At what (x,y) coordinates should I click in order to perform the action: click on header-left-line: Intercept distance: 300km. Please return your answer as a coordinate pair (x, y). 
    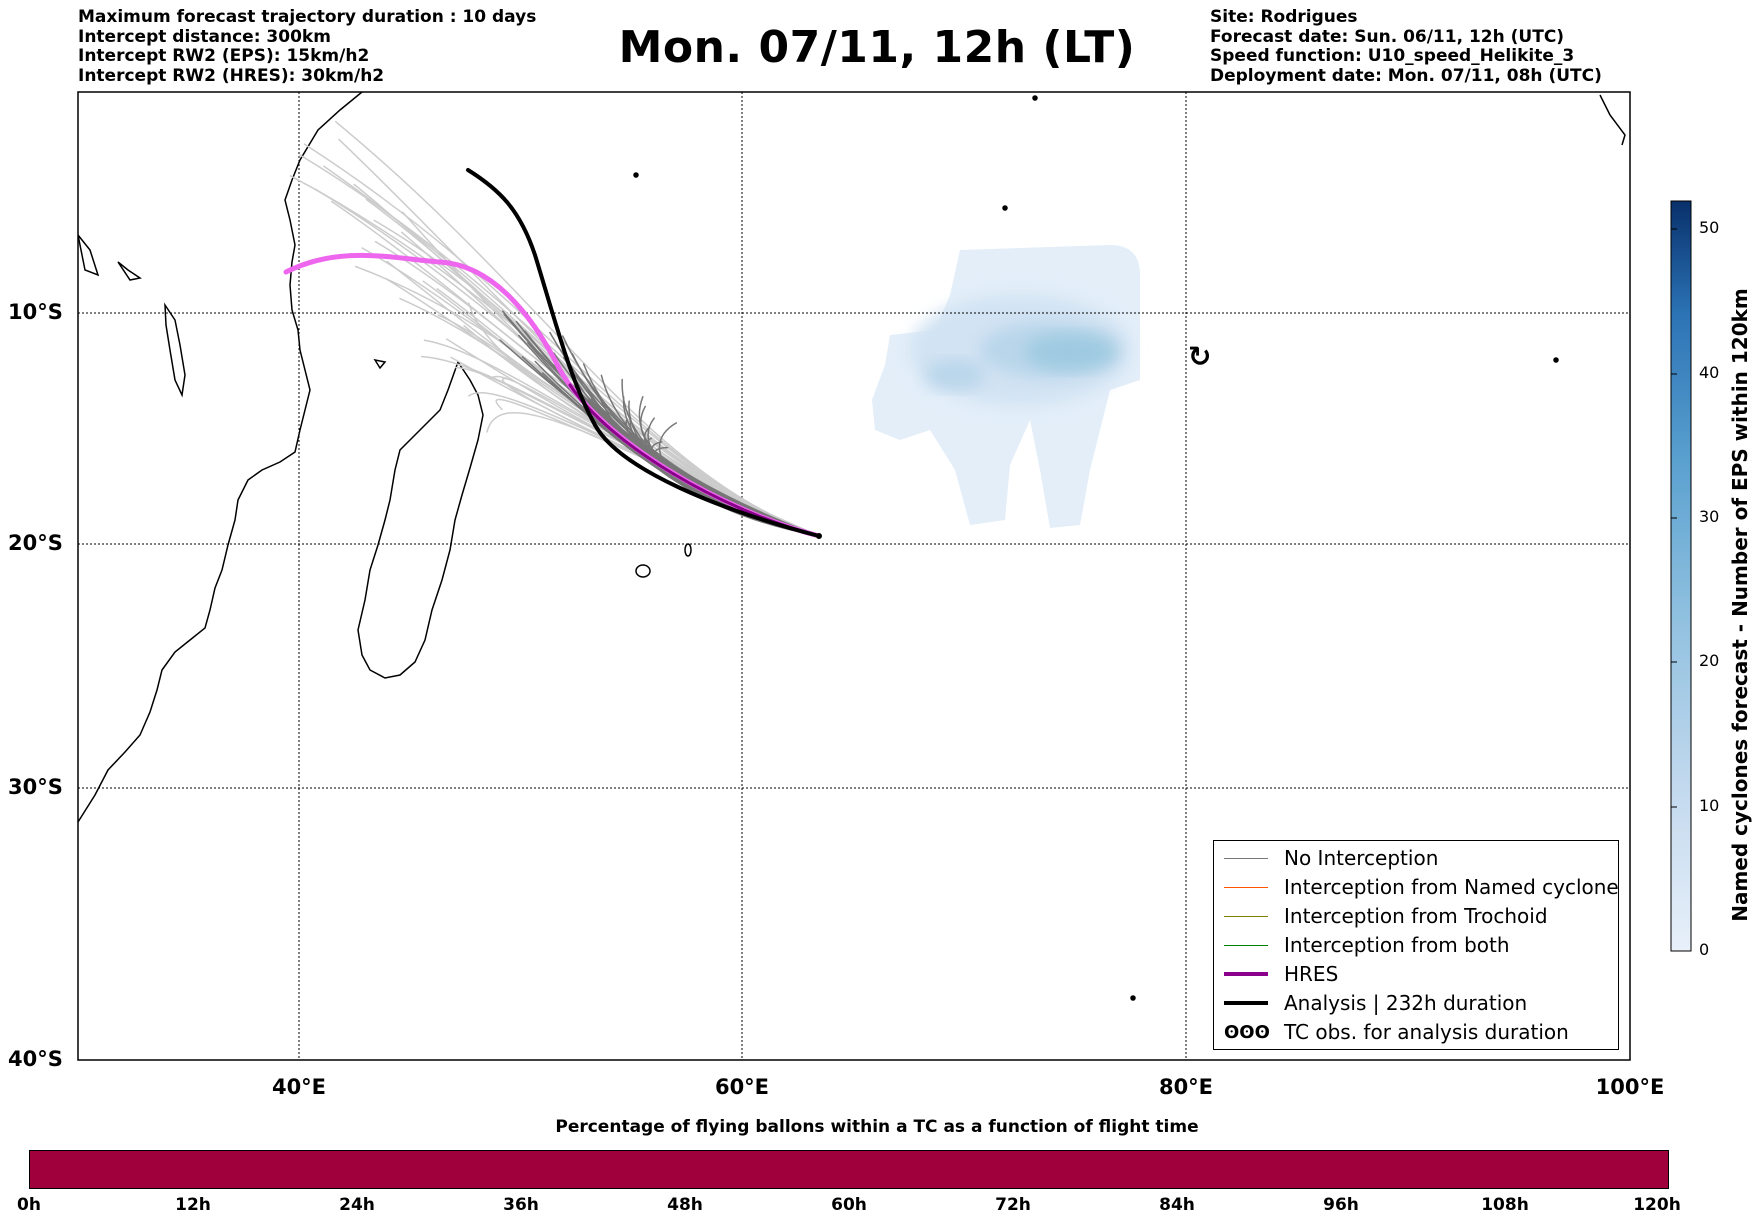
    Looking at the image, I should click on (204, 36).